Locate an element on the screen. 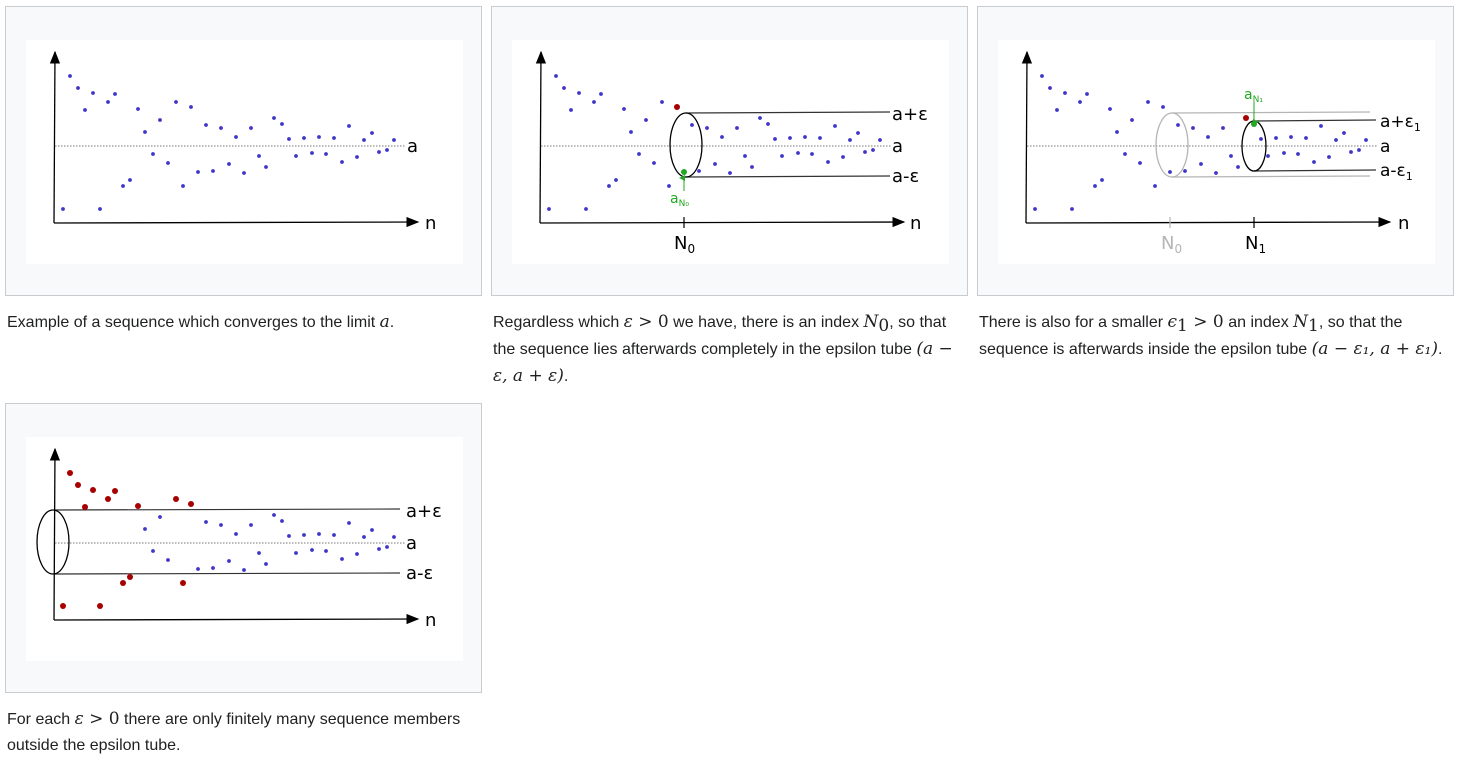  limit-label: a is located at coordinates (897, 146).